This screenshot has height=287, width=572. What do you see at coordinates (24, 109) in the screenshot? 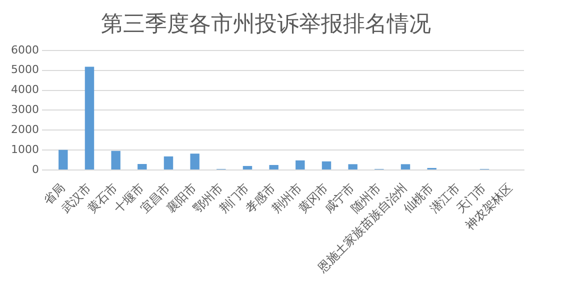
I see `y-tick-label: 3000` at bounding box center [24, 109].